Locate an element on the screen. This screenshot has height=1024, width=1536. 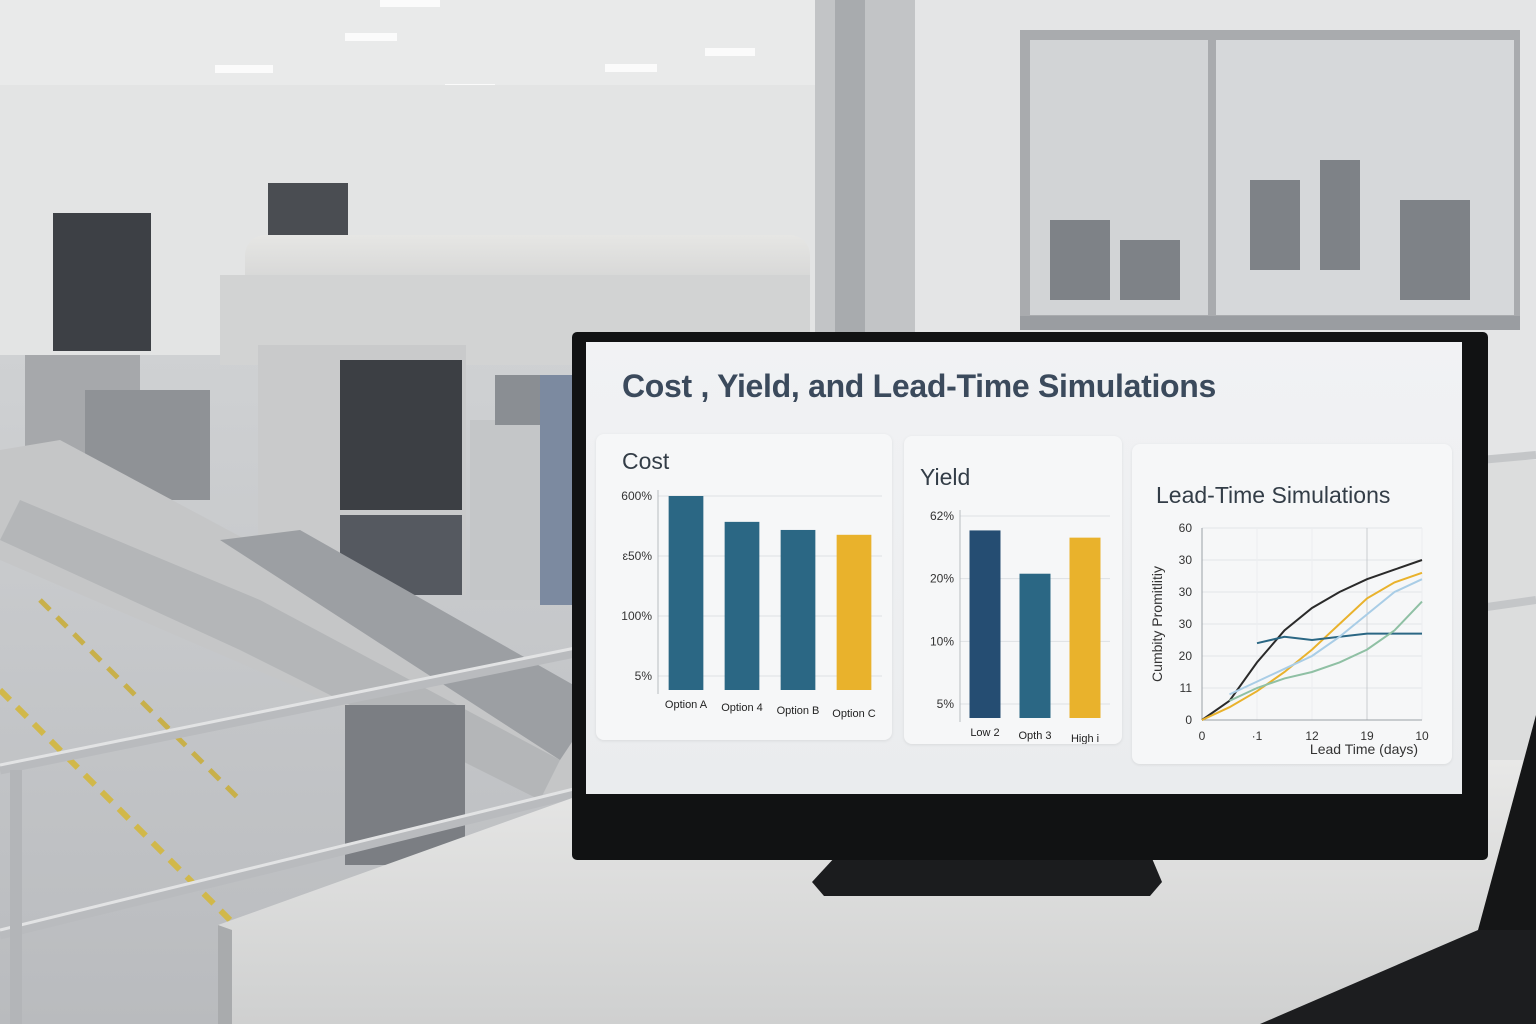
lead-x-tick-label: 10 is located at coordinates (1422, 736).